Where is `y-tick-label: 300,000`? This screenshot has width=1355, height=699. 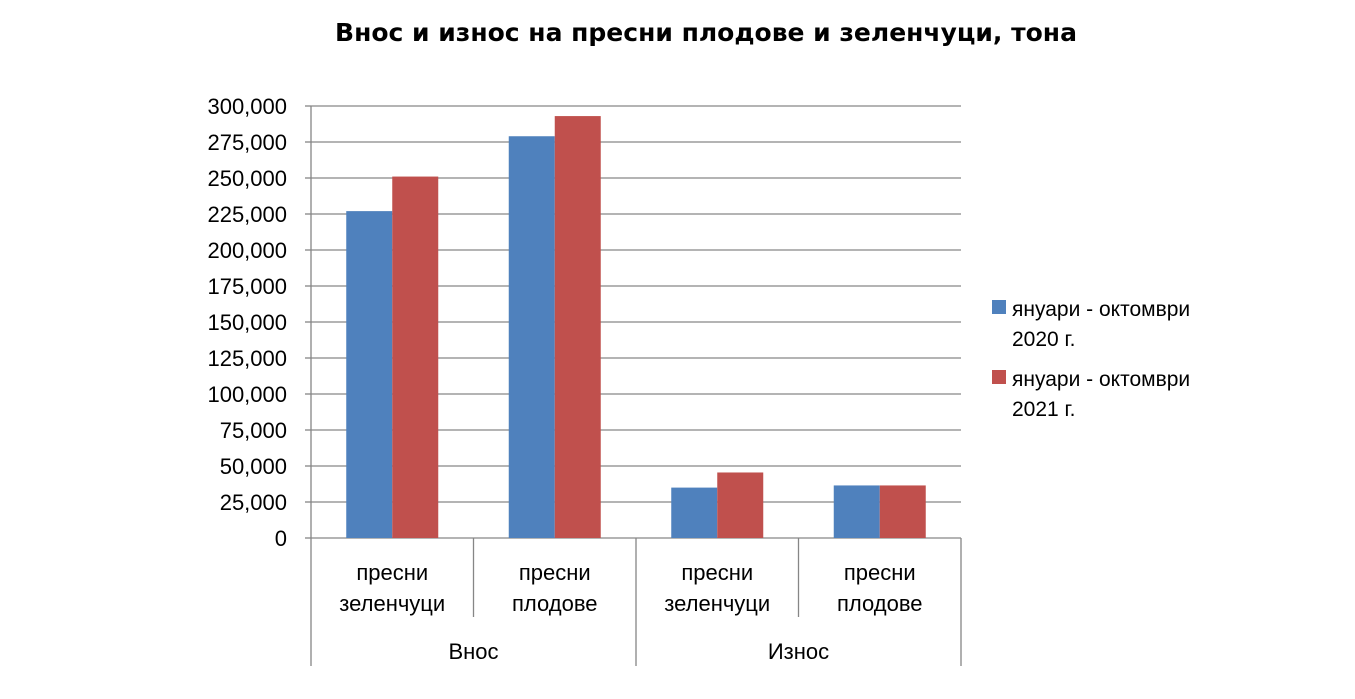 y-tick-label: 300,000 is located at coordinates (247, 106).